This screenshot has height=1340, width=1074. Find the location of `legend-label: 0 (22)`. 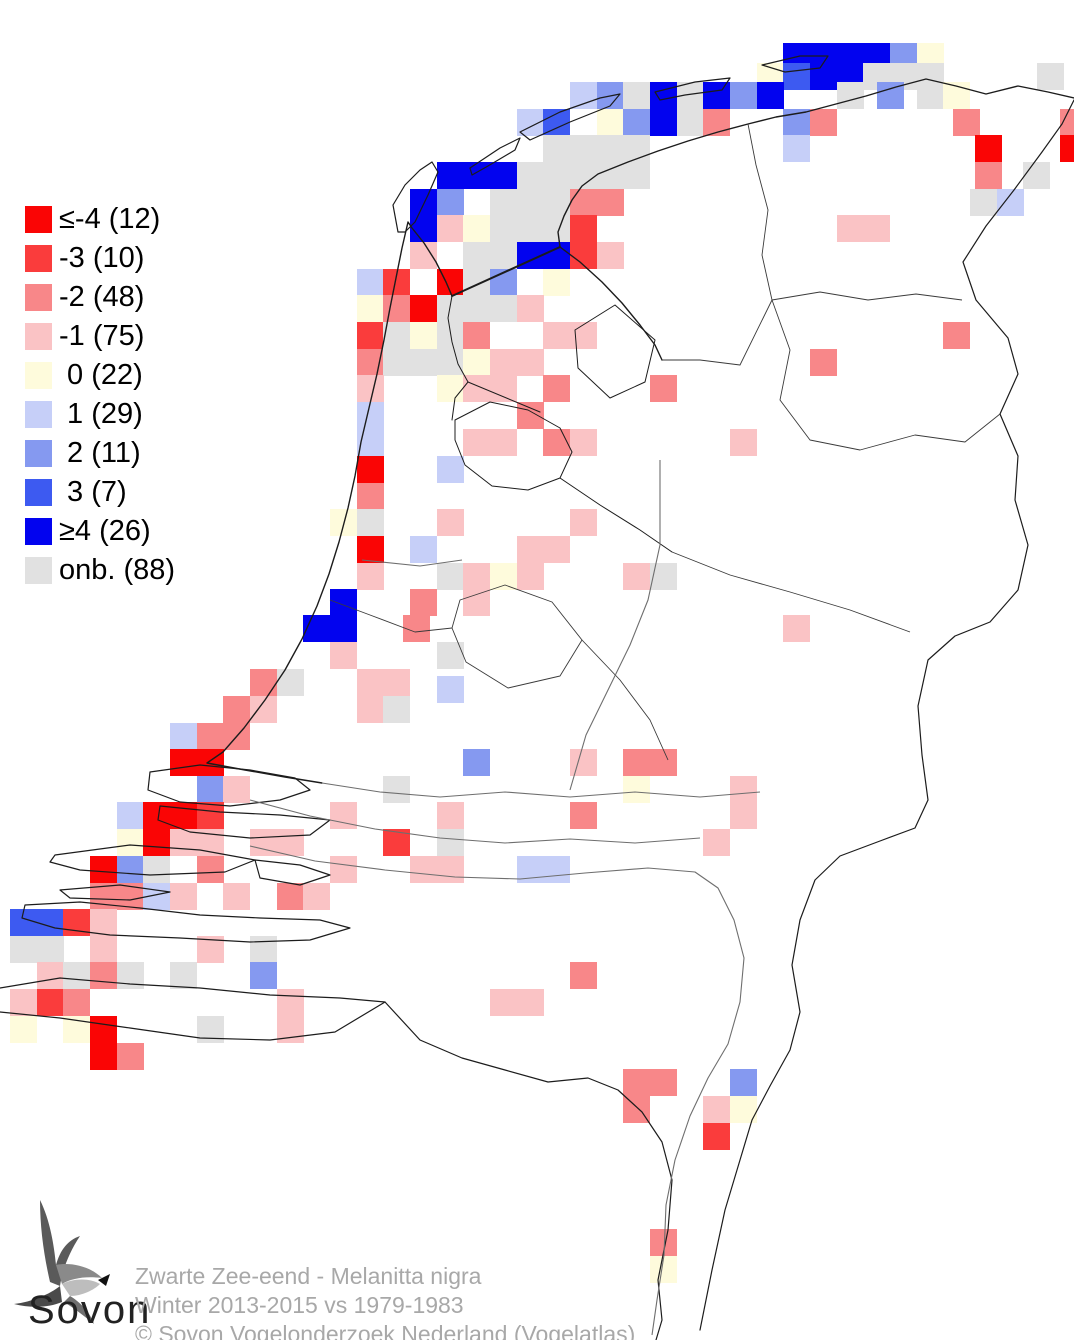

legend-label: 0 (22) is located at coordinates (101, 375).